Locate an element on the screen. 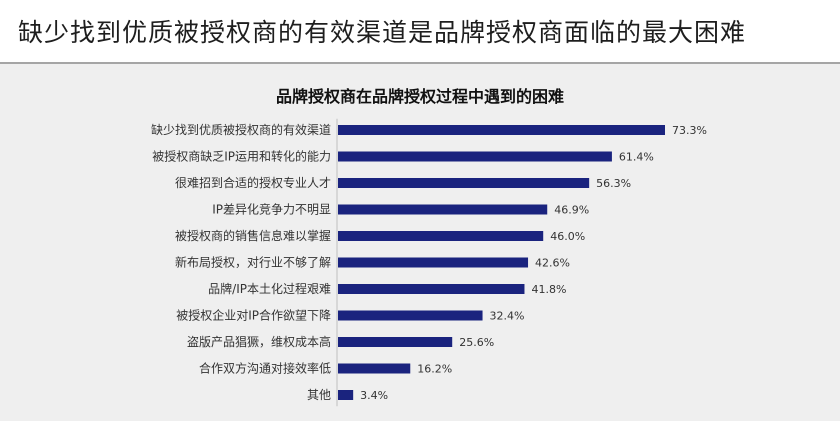 The image size is (840, 421). category-label: 其他 is located at coordinates (319, 395).